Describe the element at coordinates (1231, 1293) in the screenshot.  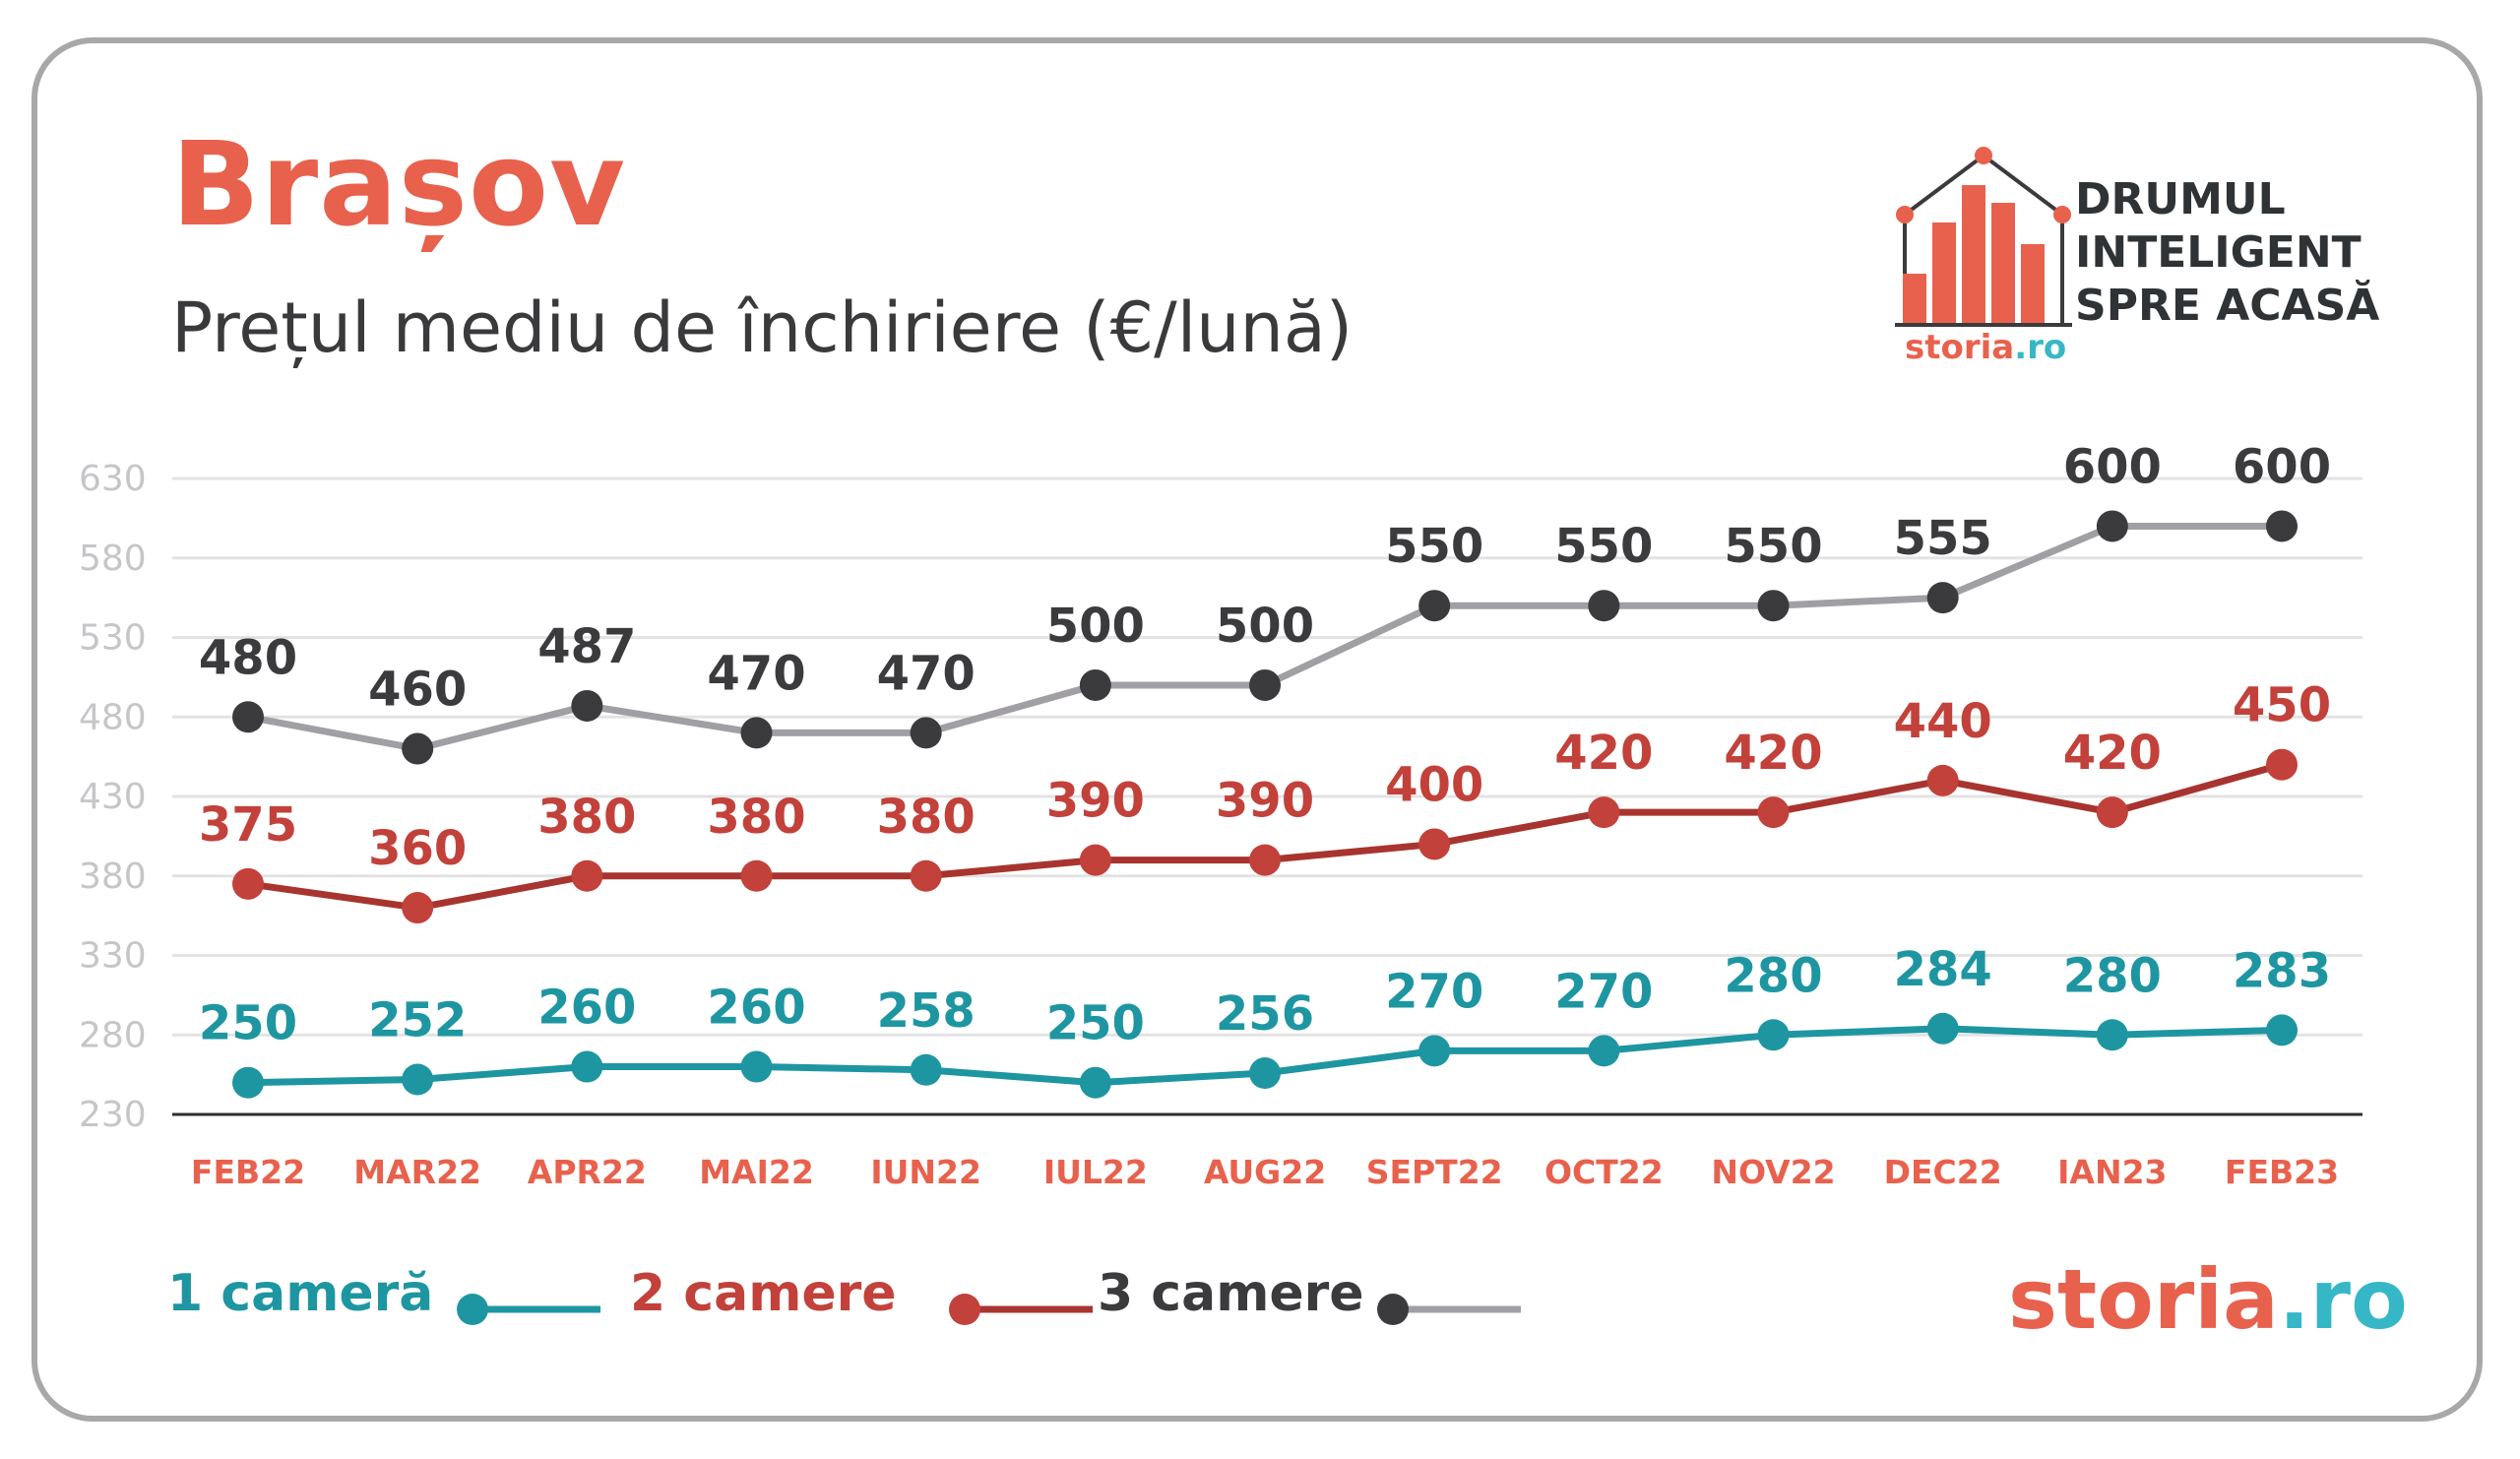
I see `legend-label: 3 camere` at that location.